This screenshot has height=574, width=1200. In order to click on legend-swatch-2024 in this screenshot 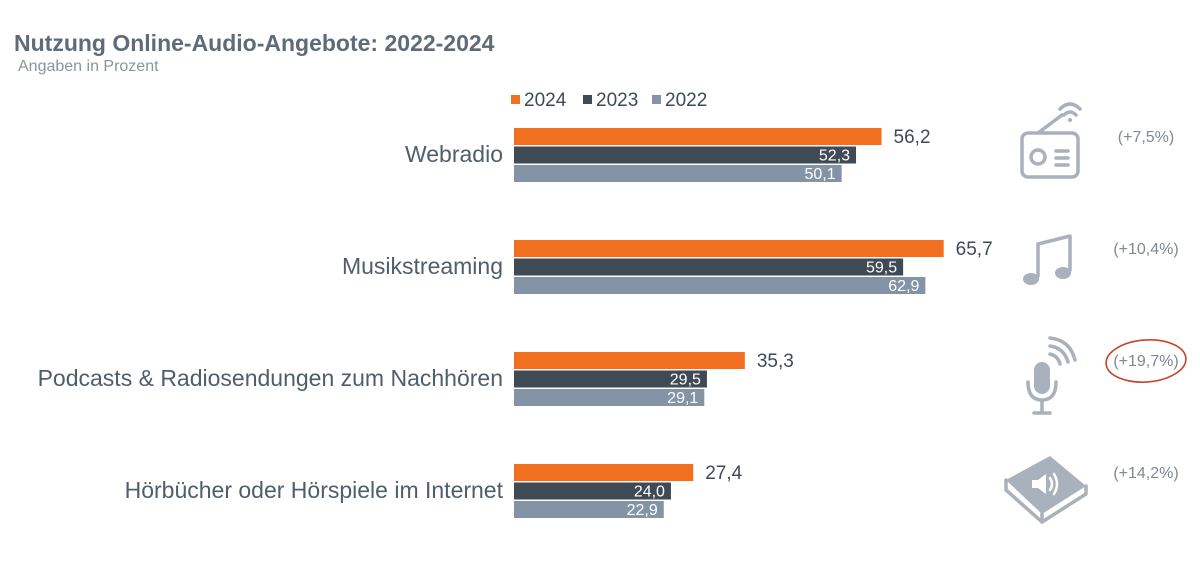, I will do `click(515, 99)`.